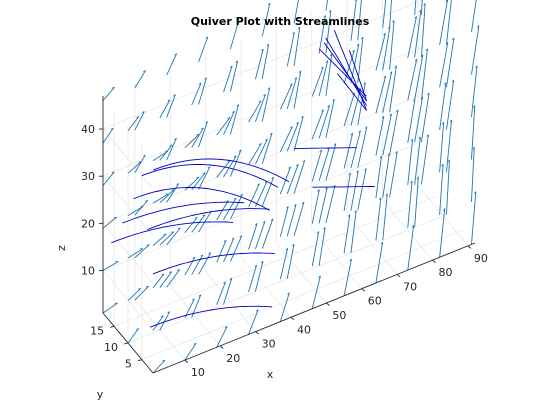 The width and height of the screenshot is (560, 420). I want to click on z-axis-label: z, so click(61, 248).